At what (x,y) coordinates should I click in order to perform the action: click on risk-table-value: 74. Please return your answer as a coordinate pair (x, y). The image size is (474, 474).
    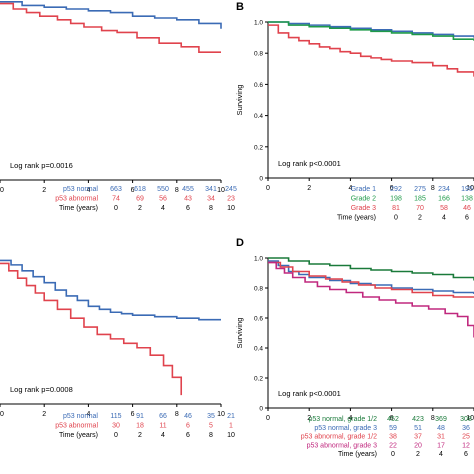
    Looking at the image, I should click on (116, 199).